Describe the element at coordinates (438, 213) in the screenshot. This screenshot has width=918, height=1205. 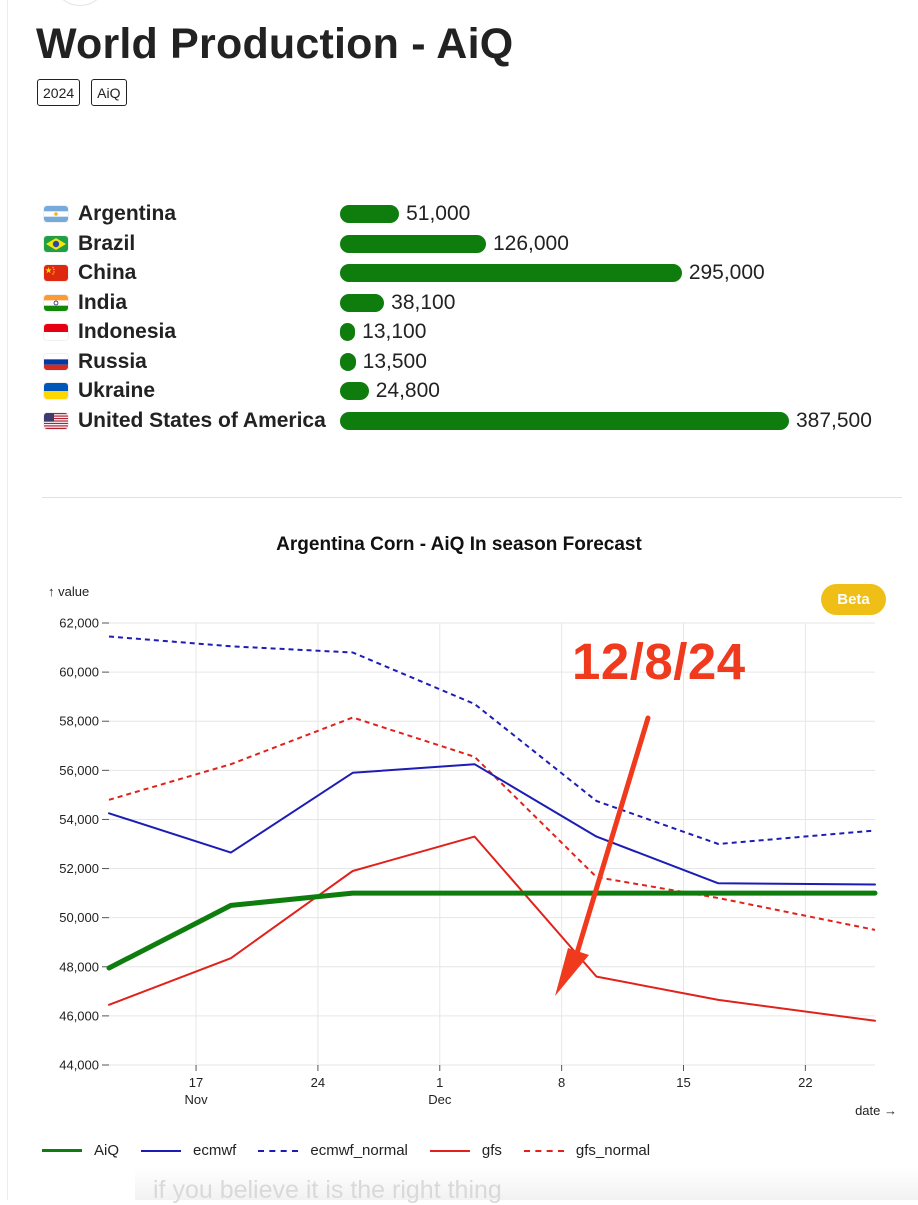
I see `production-value: 51,000` at that location.